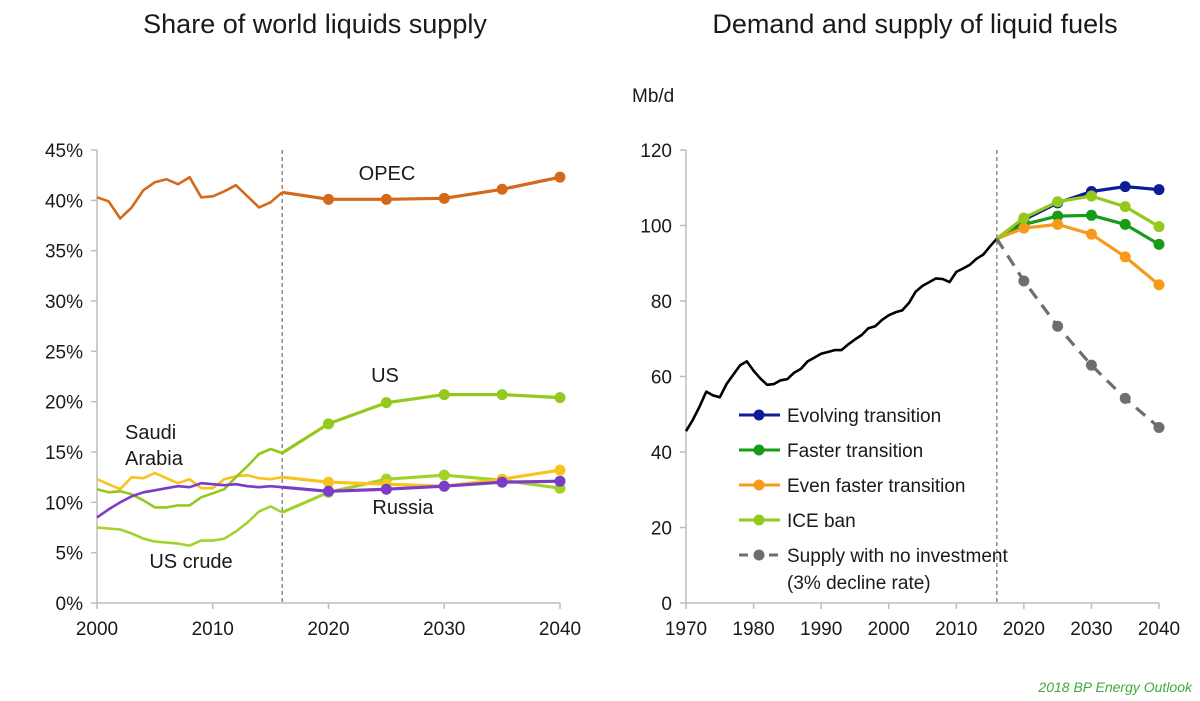  What do you see at coordinates (154, 446) in the screenshot?
I see `label-saudi-arabia: Saudi Arabia` at bounding box center [154, 446].